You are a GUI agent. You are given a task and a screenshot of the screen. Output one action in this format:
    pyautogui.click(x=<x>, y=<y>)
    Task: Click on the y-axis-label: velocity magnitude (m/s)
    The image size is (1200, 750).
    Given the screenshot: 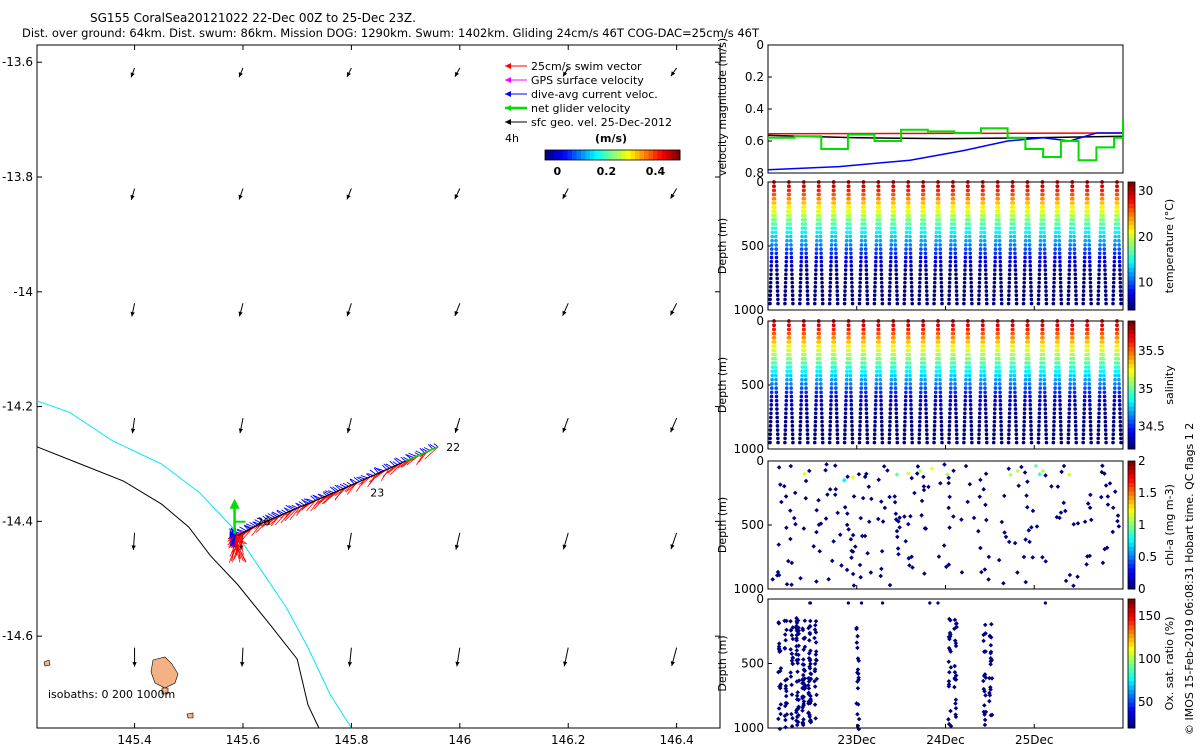 What is the action you would take?
    pyautogui.click(x=722, y=107)
    